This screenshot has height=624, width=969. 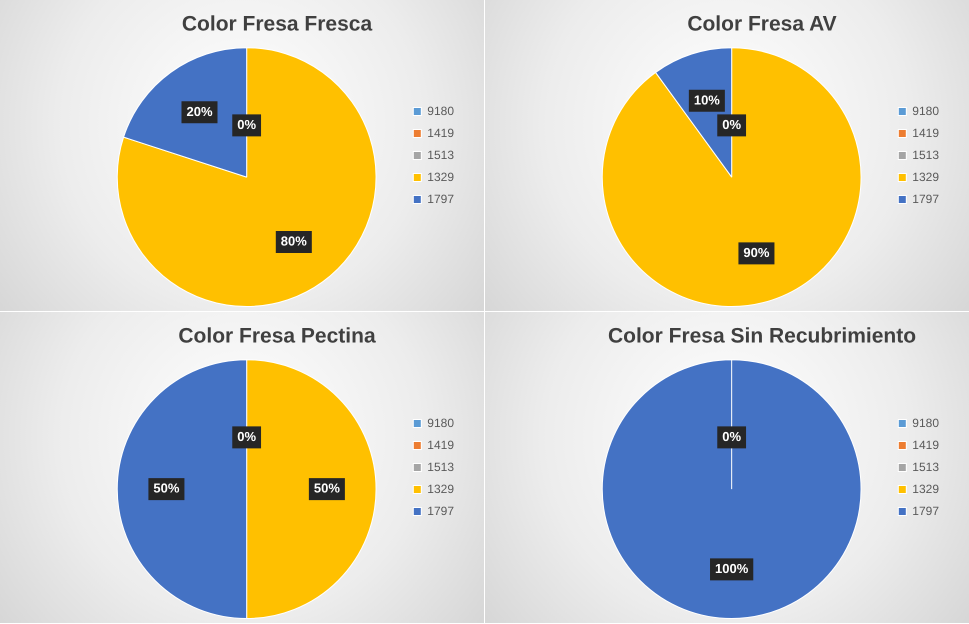 I want to click on chart-title: Color Fresa AV, so click(x=762, y=24).